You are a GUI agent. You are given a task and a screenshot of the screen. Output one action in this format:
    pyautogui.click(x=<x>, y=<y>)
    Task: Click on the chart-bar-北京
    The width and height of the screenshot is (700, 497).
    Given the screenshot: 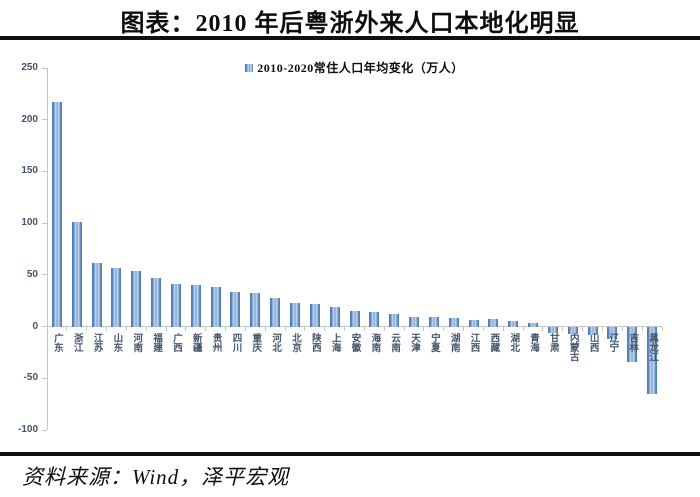 What is the action you would take?
    pyautogui.click(x=294, y=314)
    